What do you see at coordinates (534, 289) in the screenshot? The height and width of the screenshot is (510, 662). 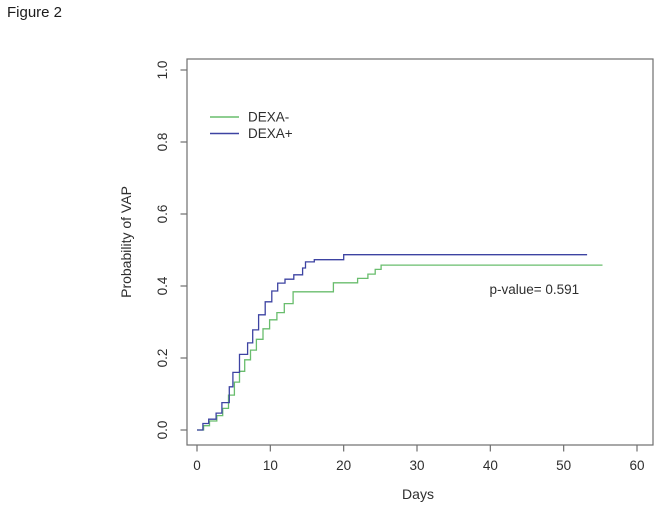 I see `p-value-annotation: p-value= 0.591` at bounding box center [534, 289].